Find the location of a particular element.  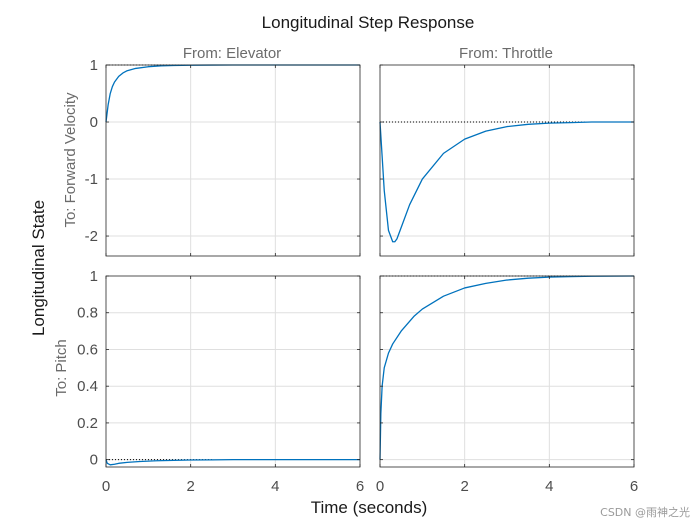

y-tick-label: 0.8 is located at coordinates (87, 313).